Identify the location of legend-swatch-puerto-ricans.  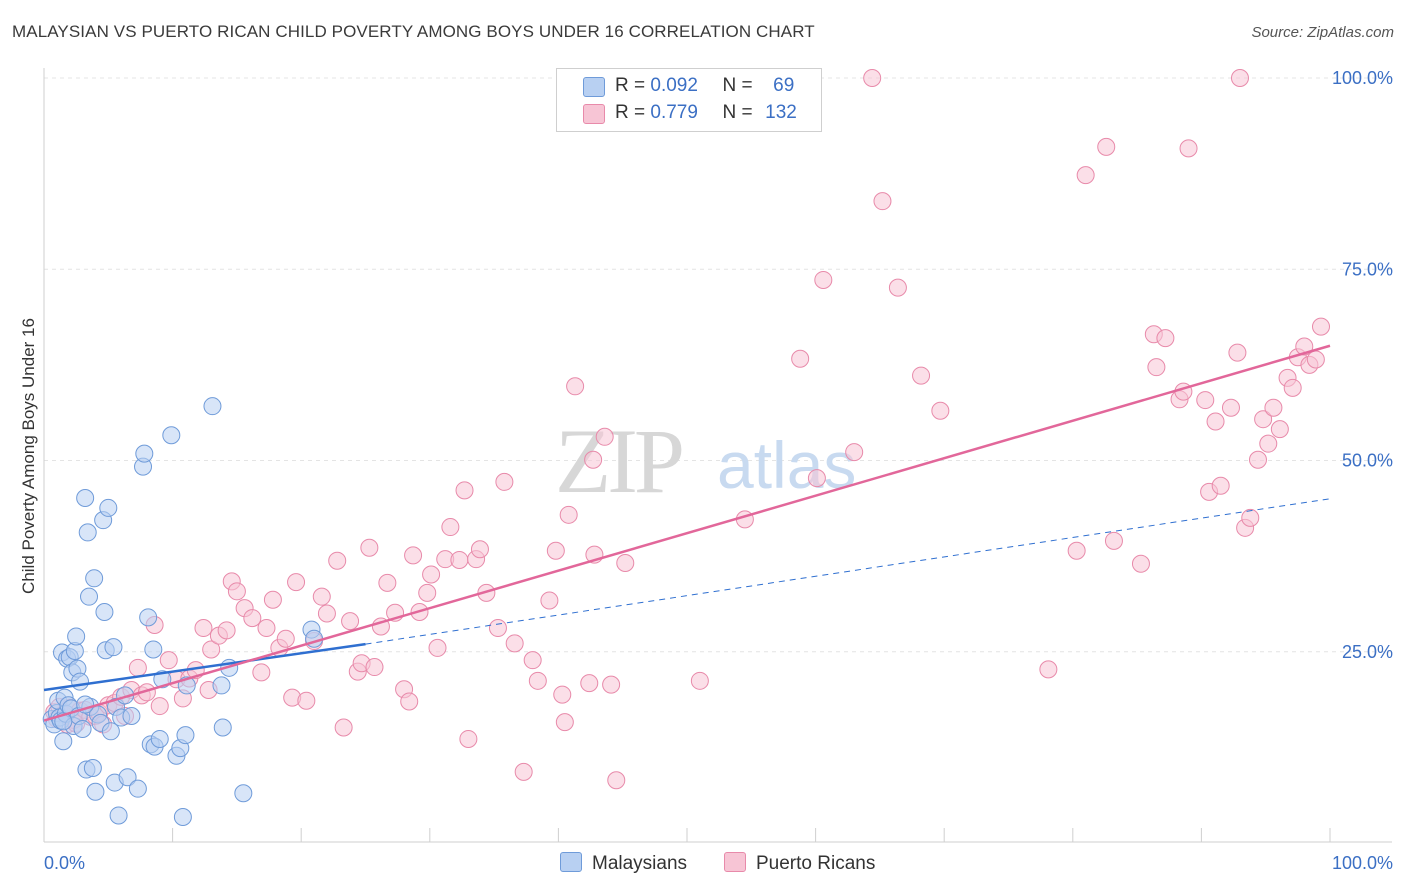
(735, 862).